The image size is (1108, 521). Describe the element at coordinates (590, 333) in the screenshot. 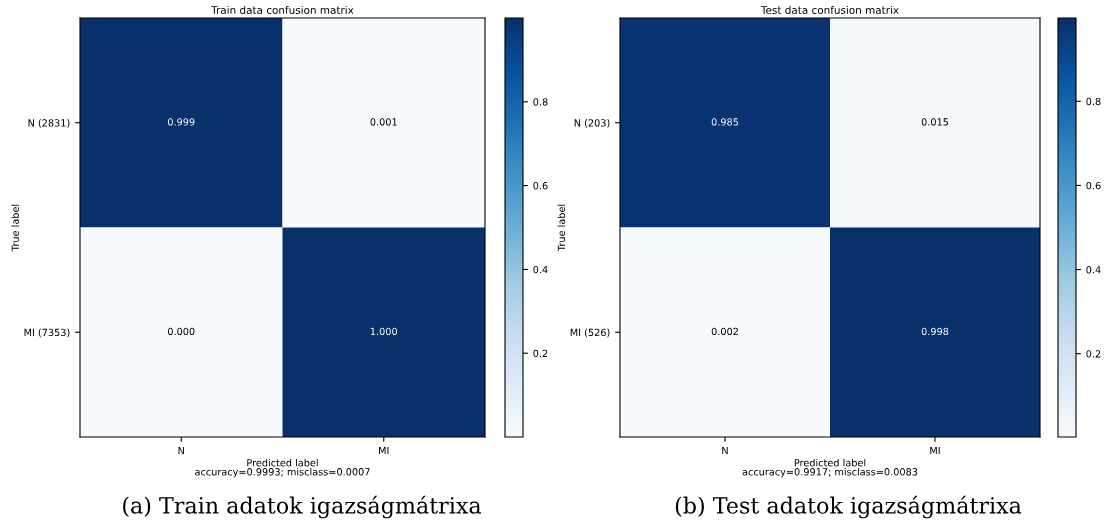

I see `y-tick-label: MI (526)` at that location.